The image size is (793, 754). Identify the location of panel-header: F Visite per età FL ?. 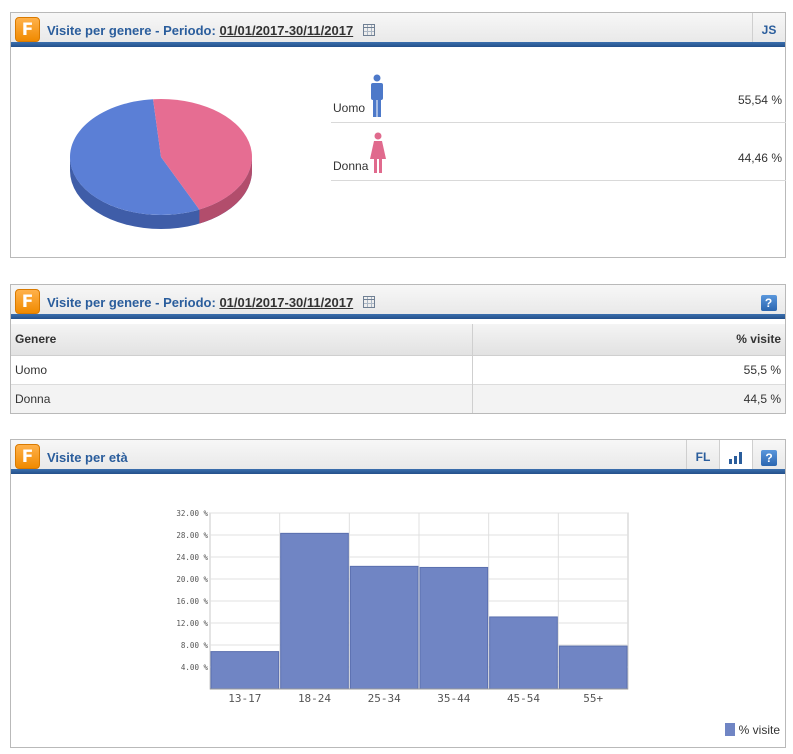
(398, 457).